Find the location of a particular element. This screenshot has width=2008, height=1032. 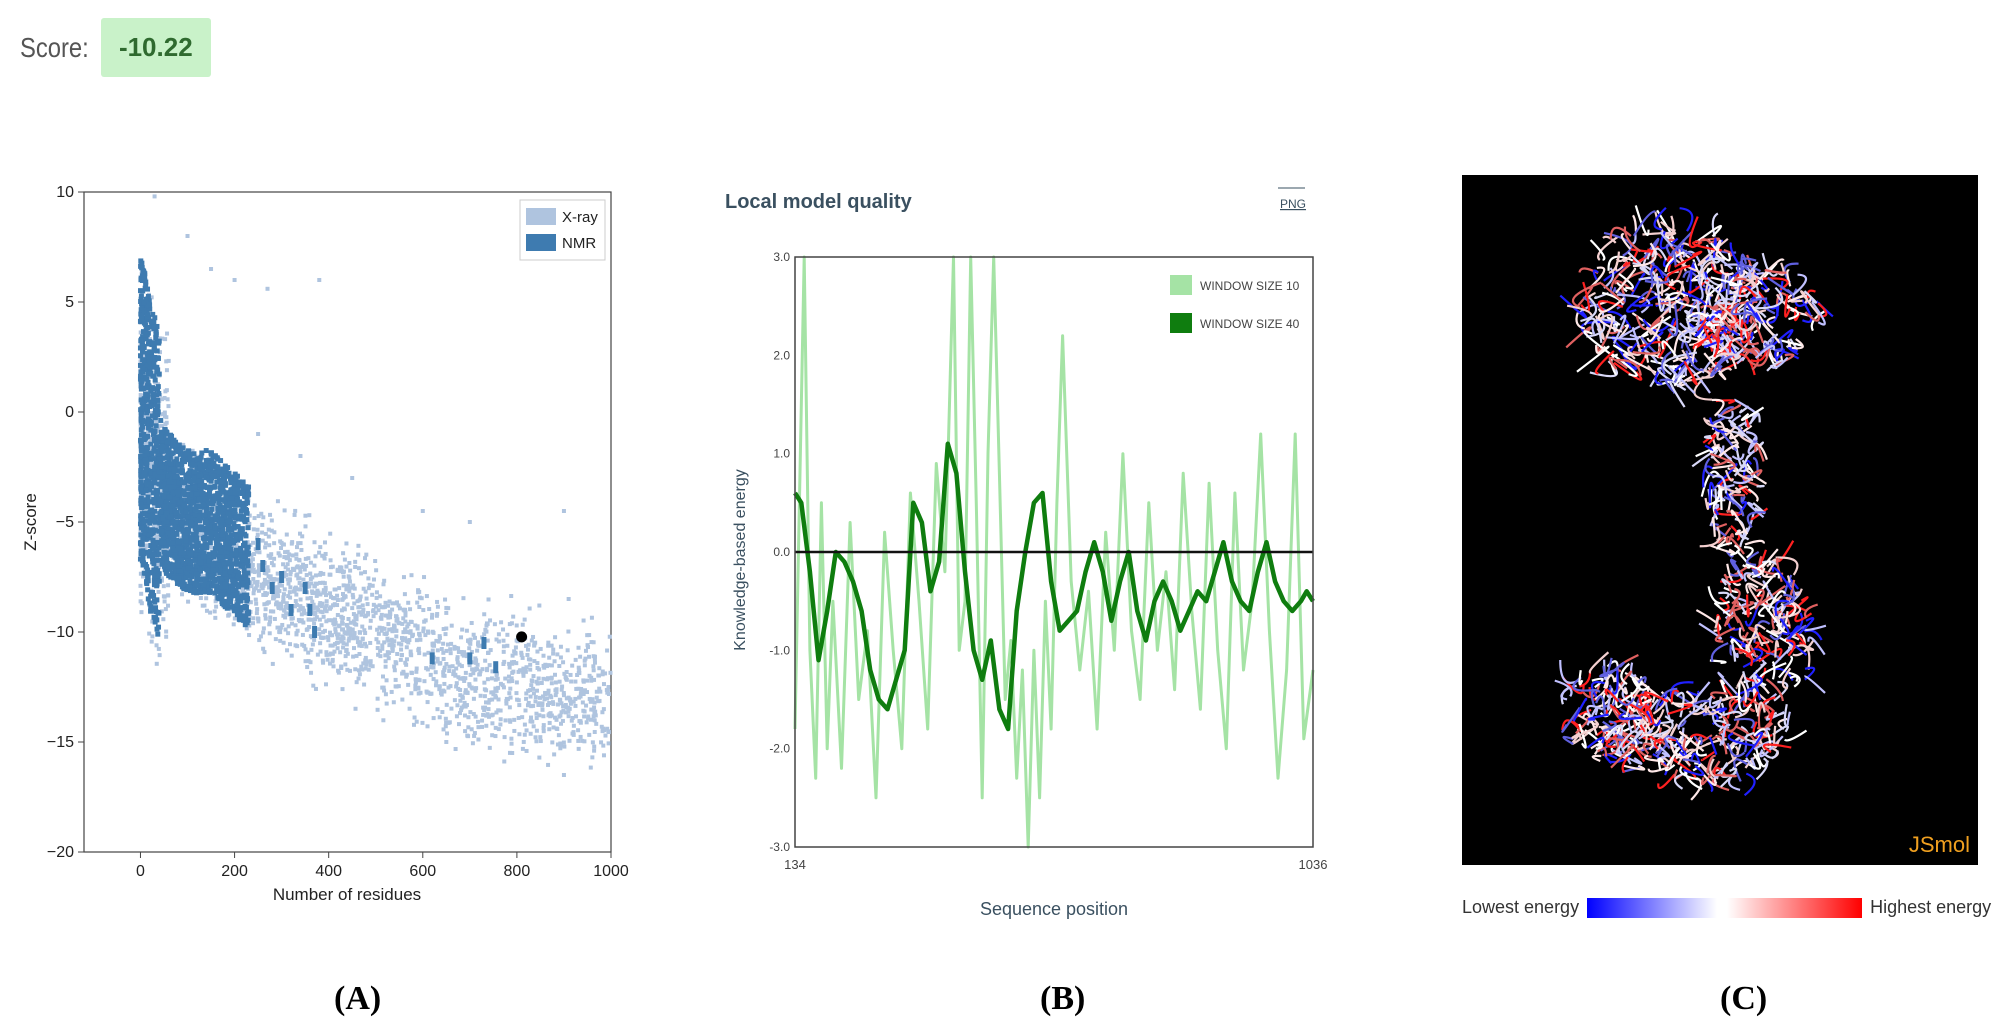

png-export-link: PNG is located at coordinates (1293, 204).